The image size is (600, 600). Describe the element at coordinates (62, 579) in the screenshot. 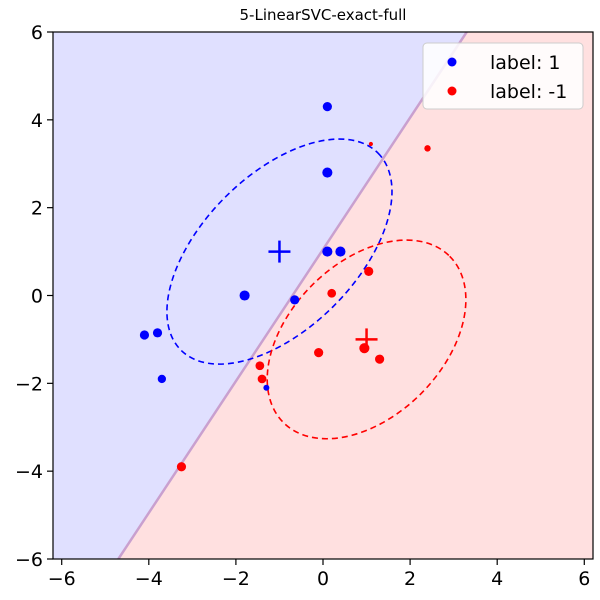

I see `x-tick-label: −6` at that location.